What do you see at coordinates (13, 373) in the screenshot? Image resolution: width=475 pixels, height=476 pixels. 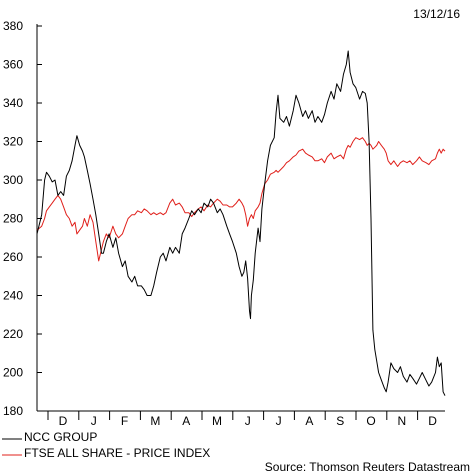 I see `y-tick-label: 200` at bounding box center [13, 373].